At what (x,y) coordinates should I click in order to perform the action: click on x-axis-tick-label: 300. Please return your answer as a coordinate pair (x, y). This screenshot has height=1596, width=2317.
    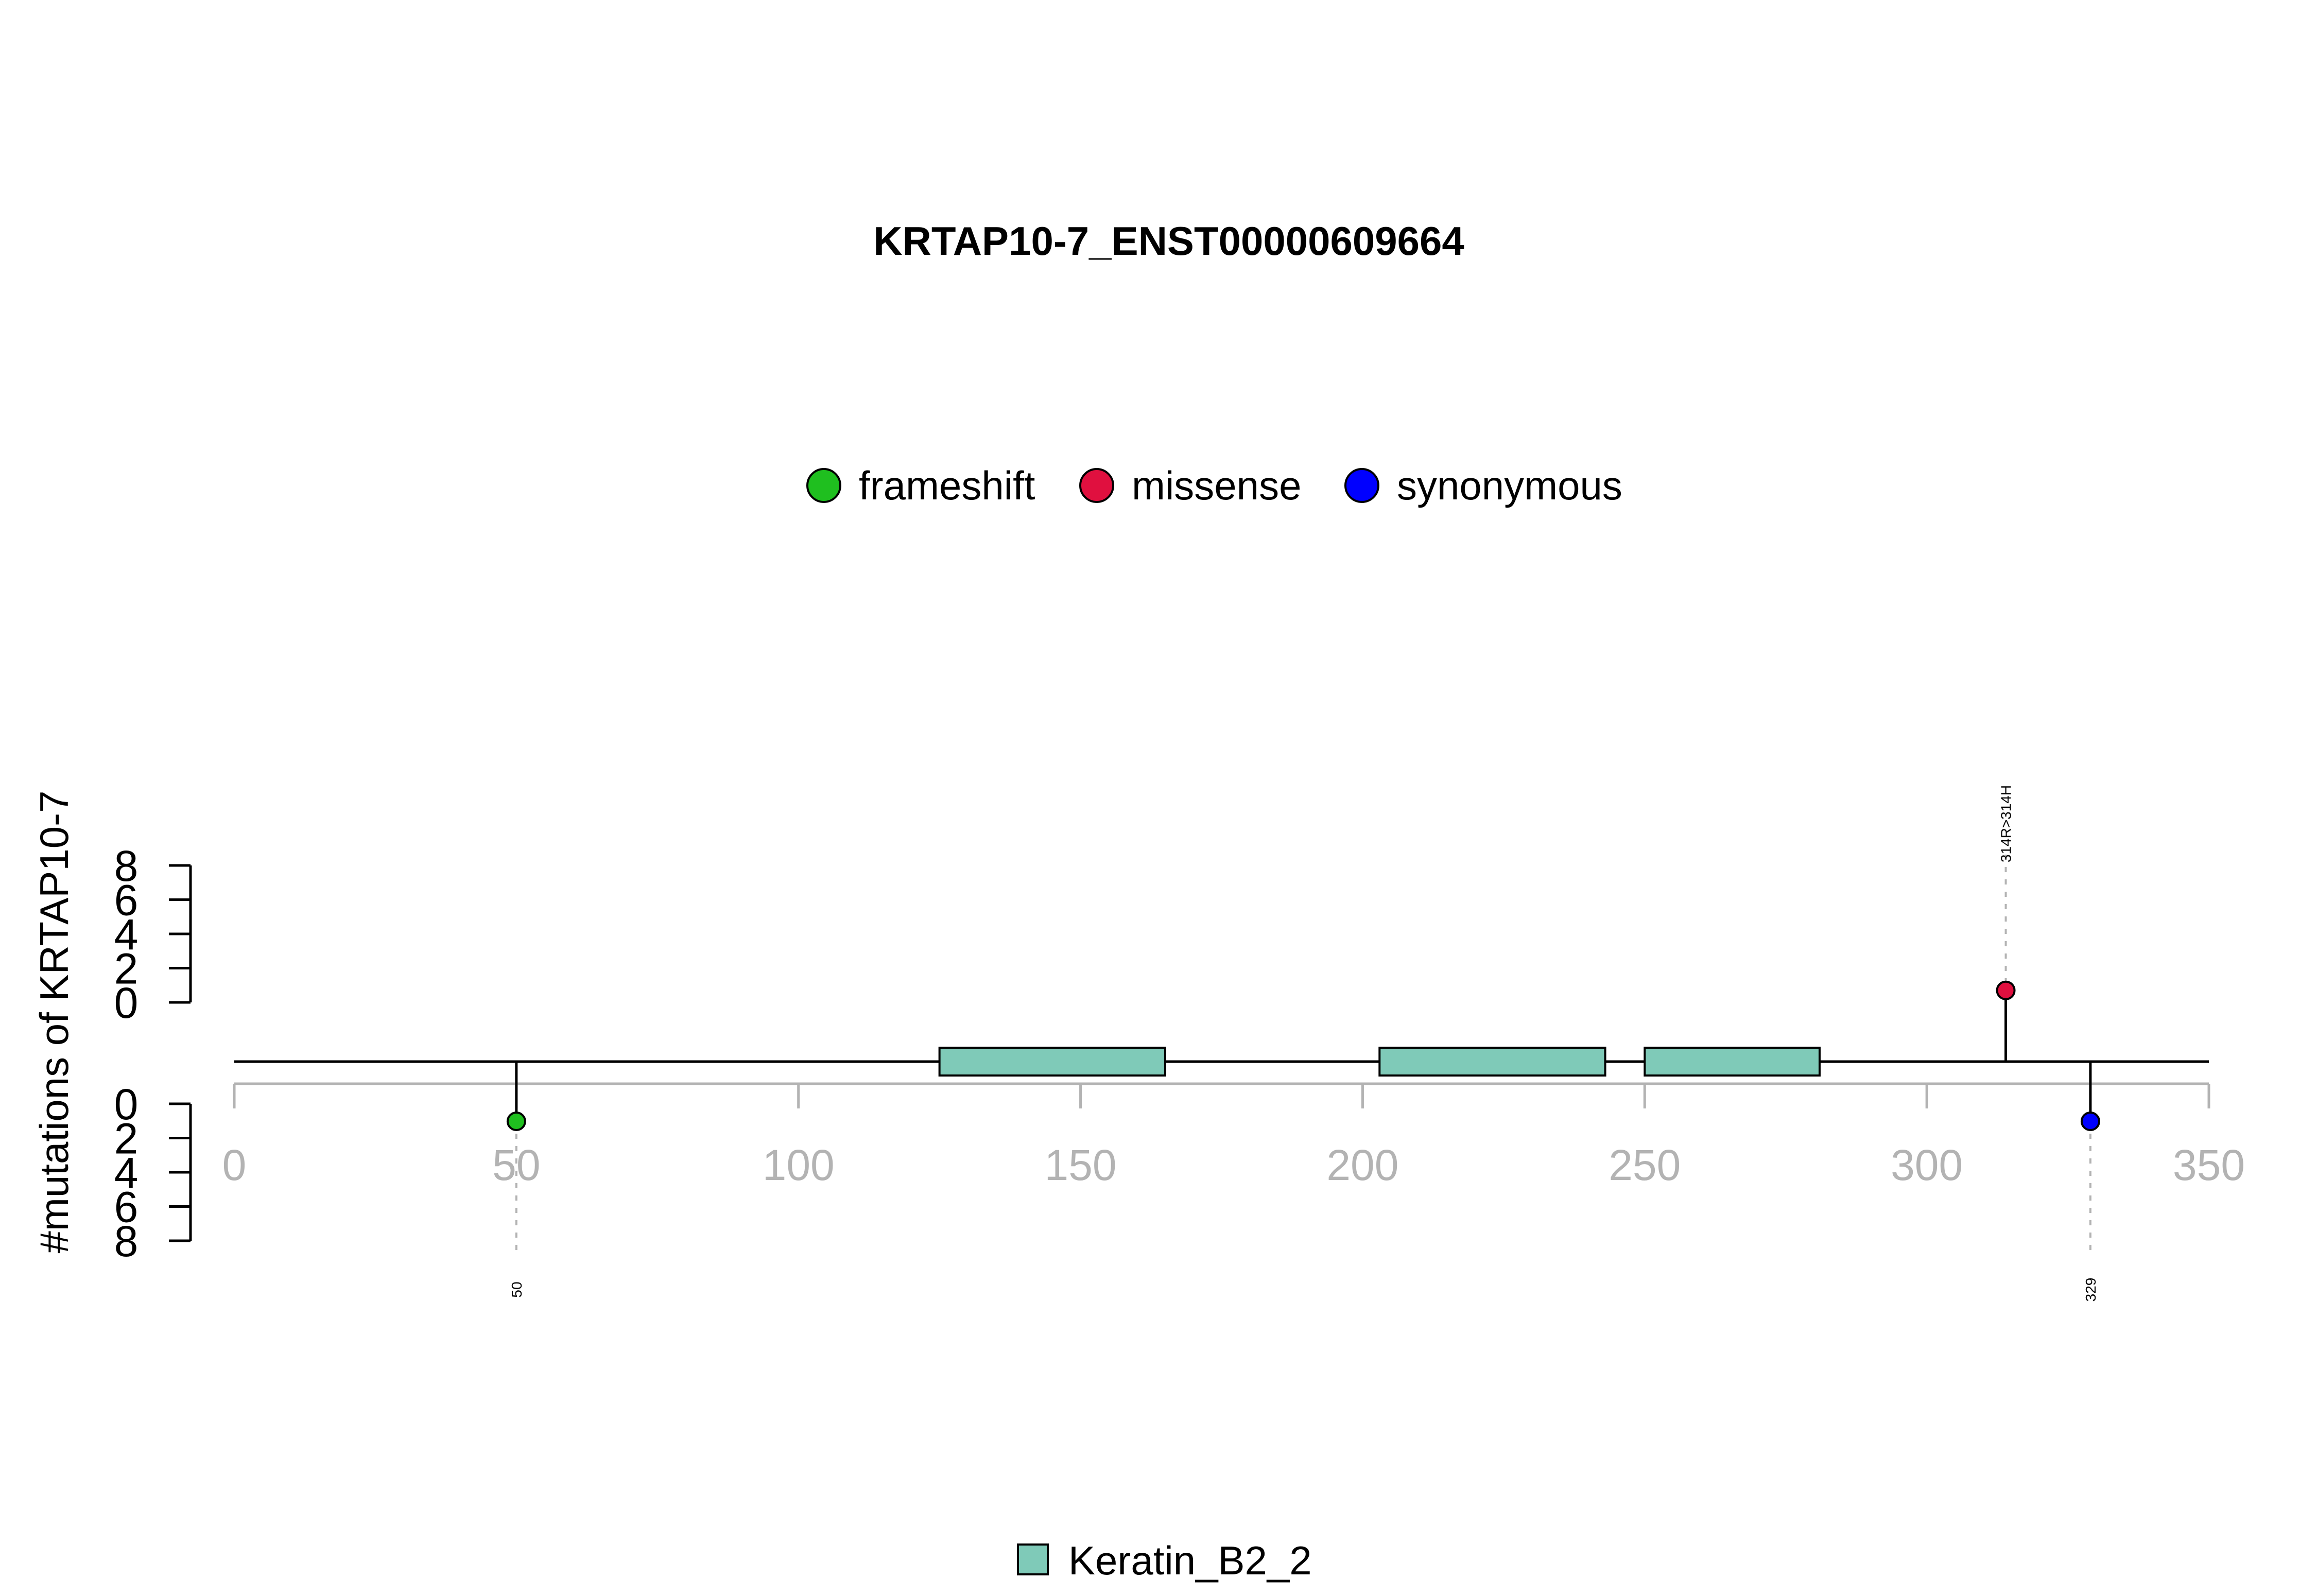
    Looking at the image, I should click on (1927, 1165).